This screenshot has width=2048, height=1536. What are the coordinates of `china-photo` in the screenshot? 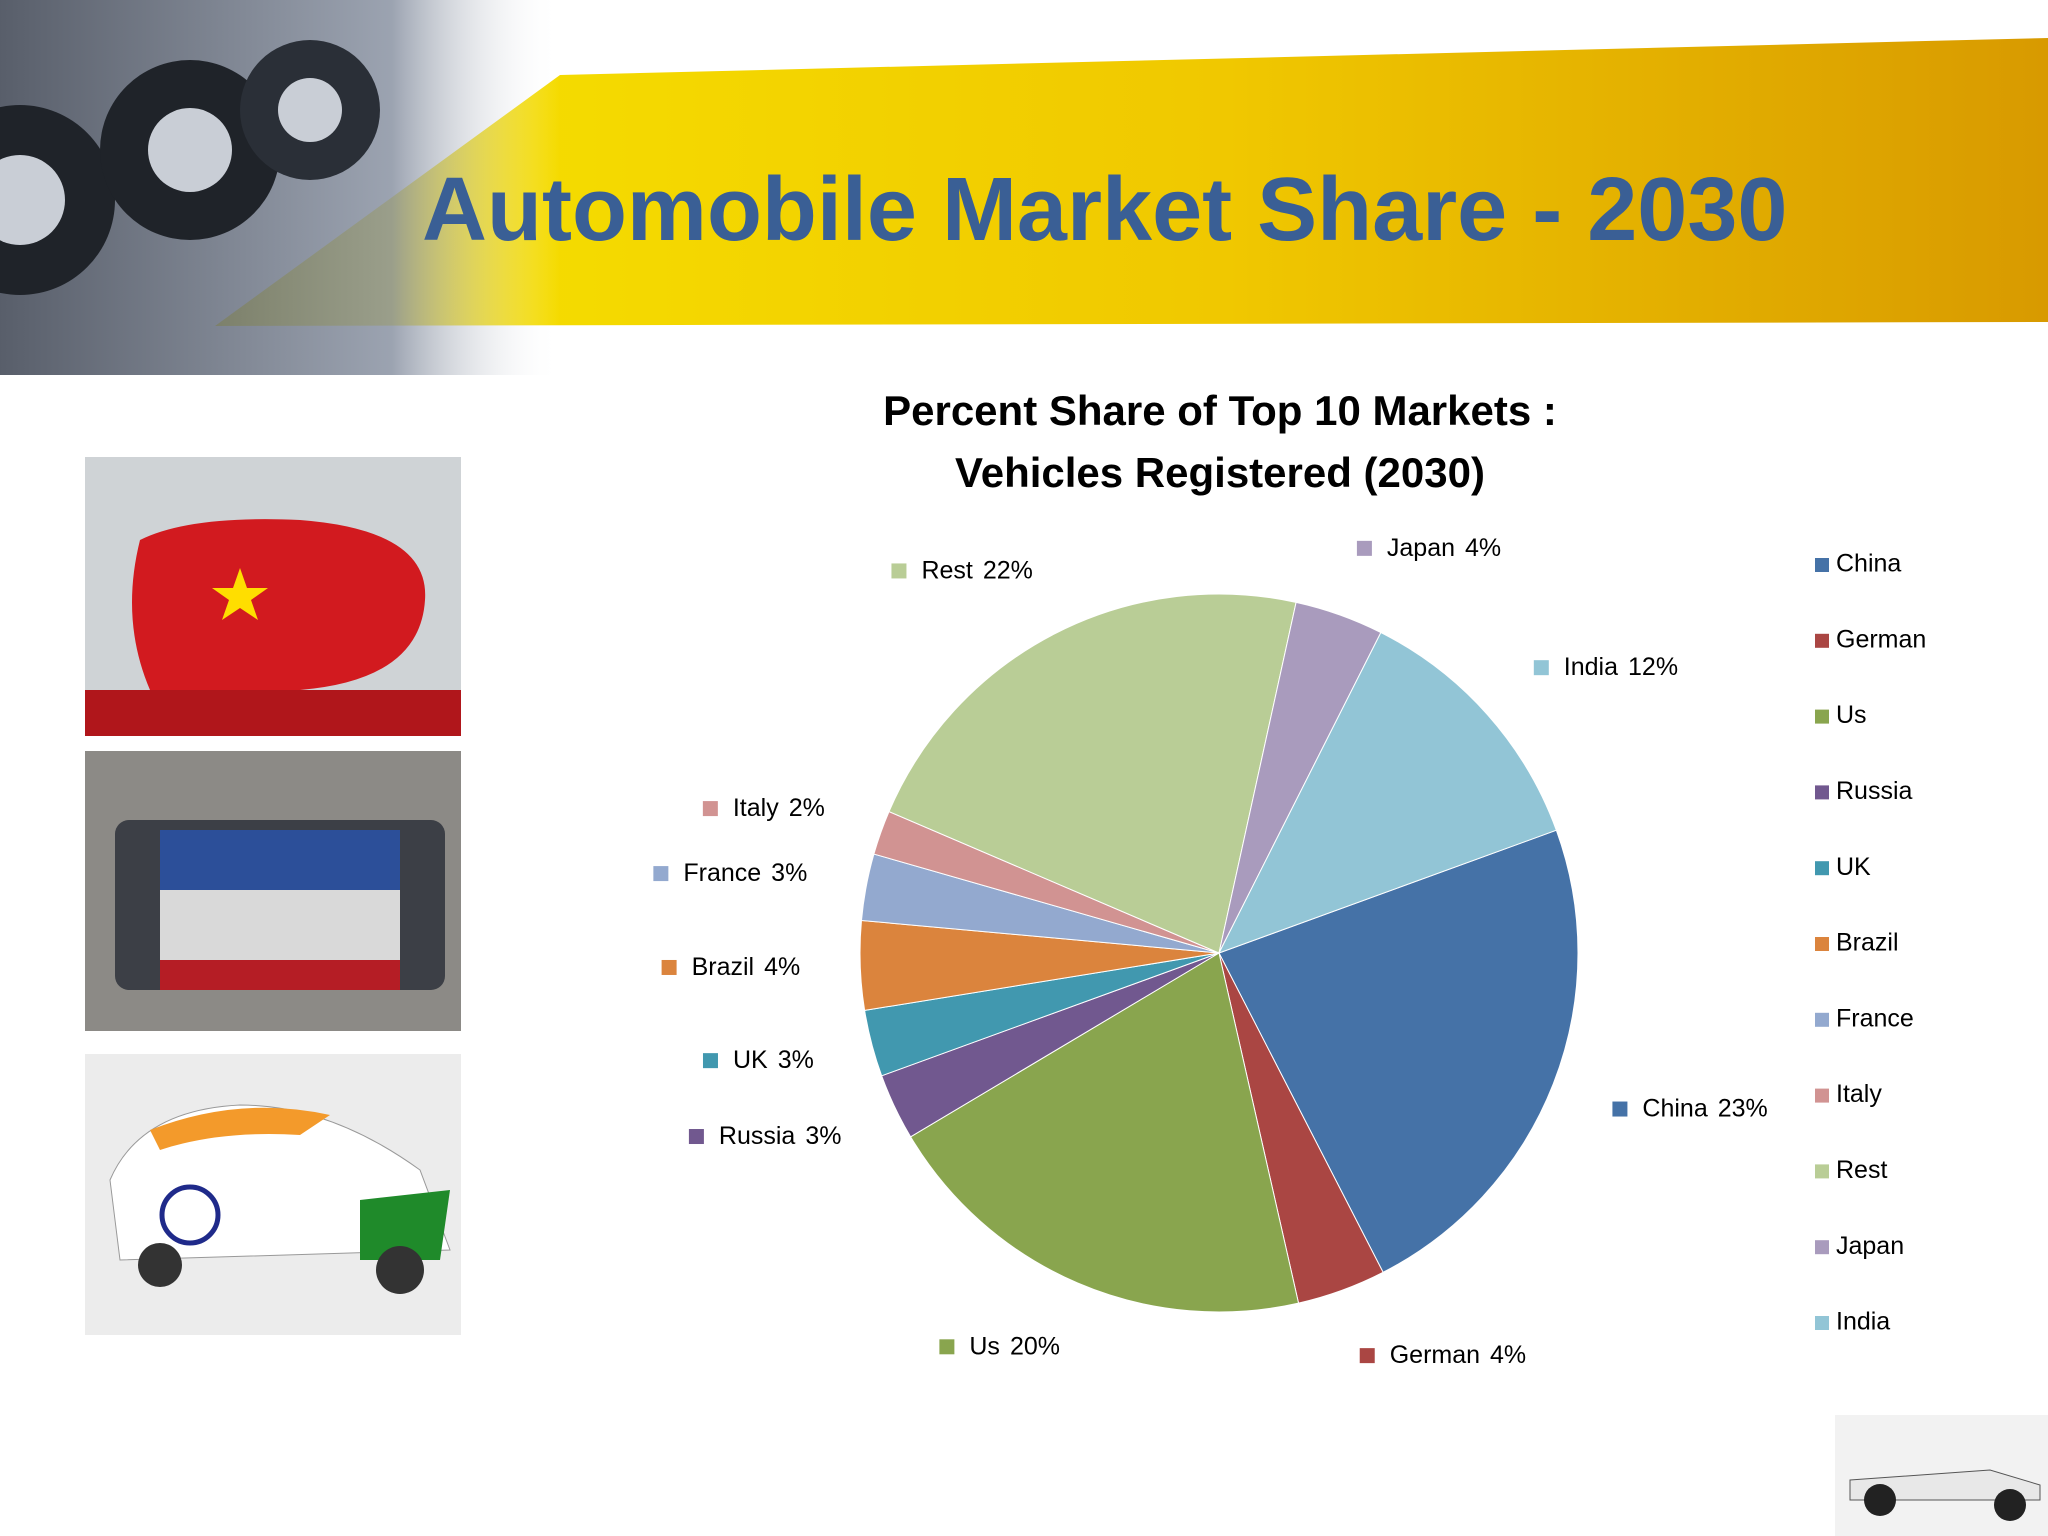 It's located at (273, 596).